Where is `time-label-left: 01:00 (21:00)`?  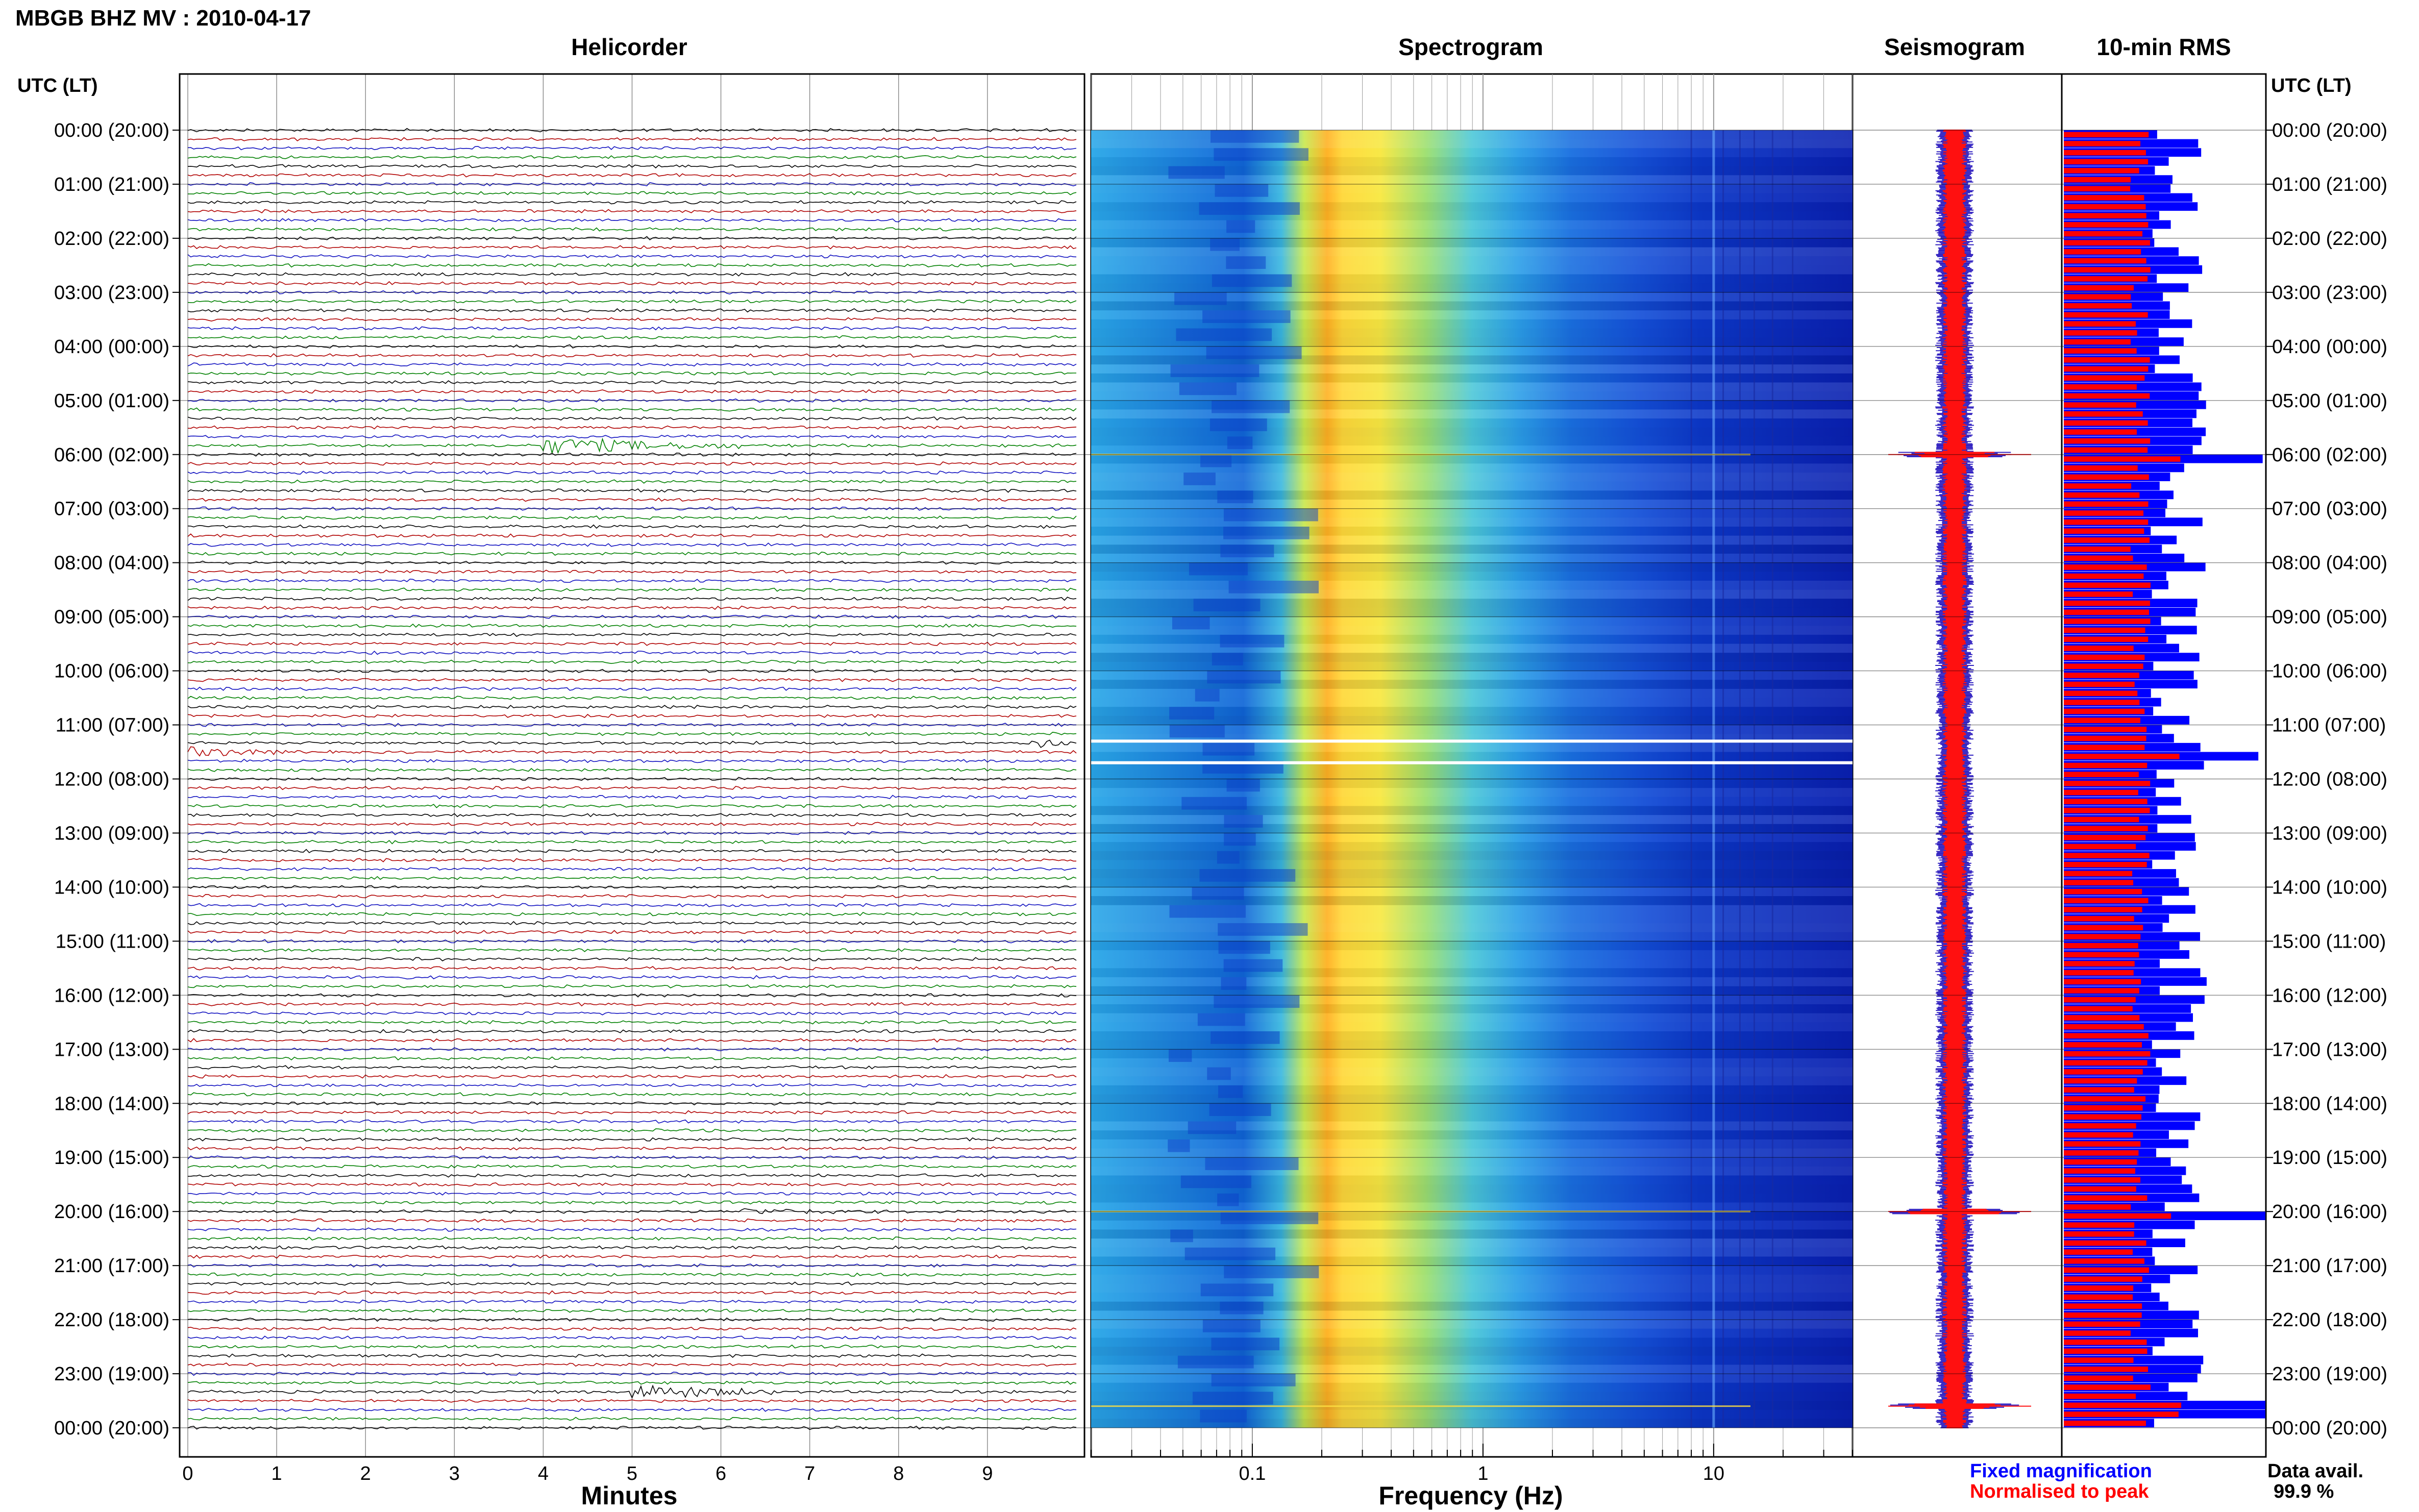
time-label-left: 01:00 (21:00) is located at coordinates (111, 184).